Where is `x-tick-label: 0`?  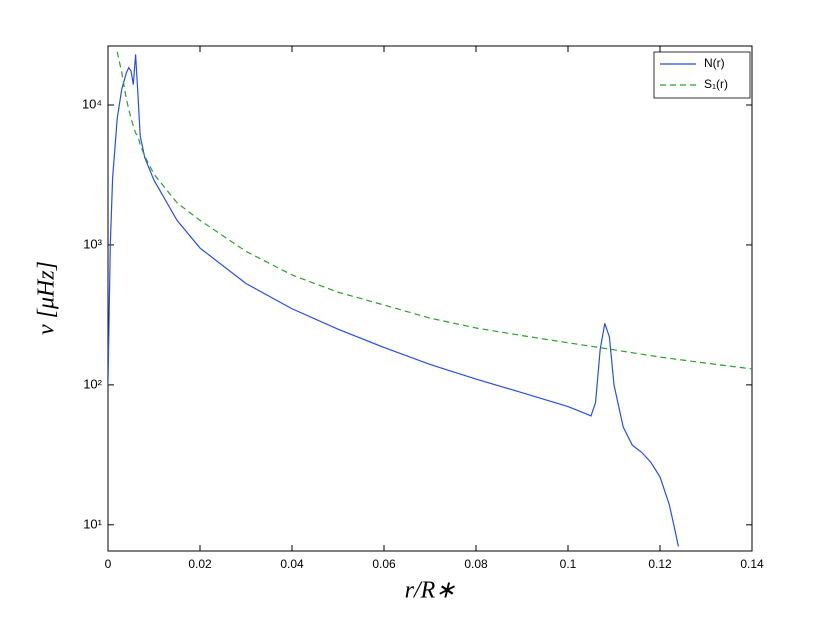 x-tick-label: 0 is located at coordinates (108, 564).